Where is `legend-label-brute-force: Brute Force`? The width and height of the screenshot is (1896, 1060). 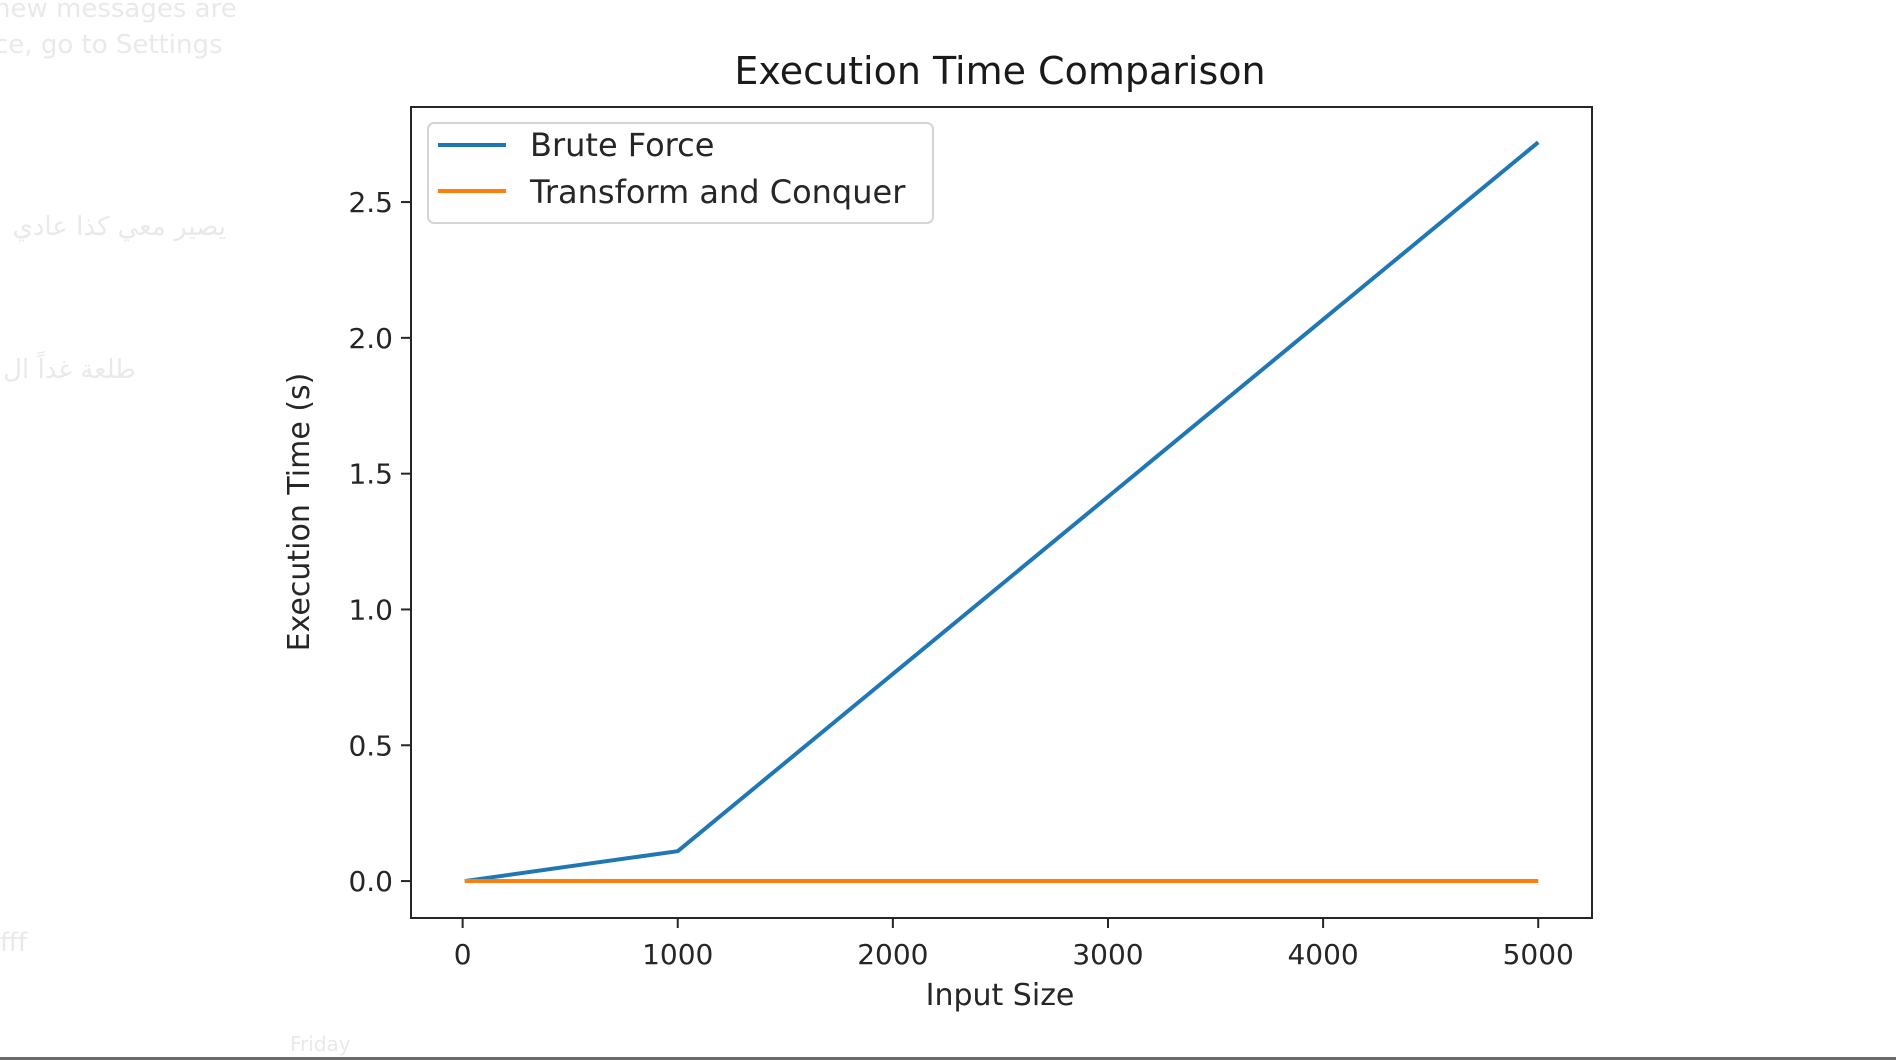
legend-label-brute-force: Brute Force is located at coordinates (622, 145).